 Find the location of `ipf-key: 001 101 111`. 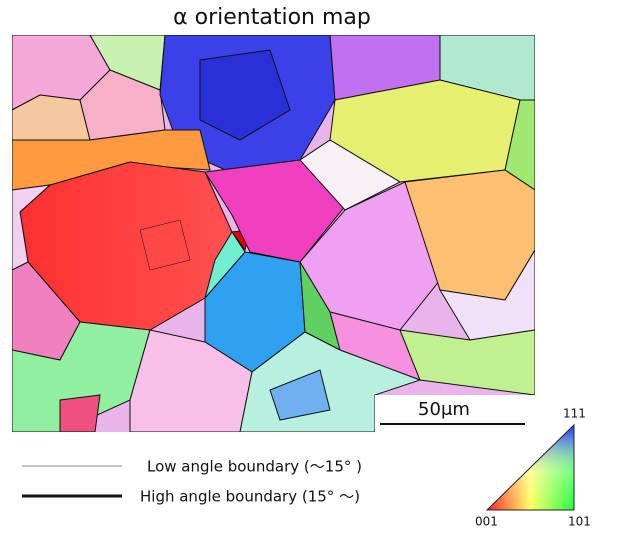

ipf-key: 001 101 111 is located at coordinates (533, 468).